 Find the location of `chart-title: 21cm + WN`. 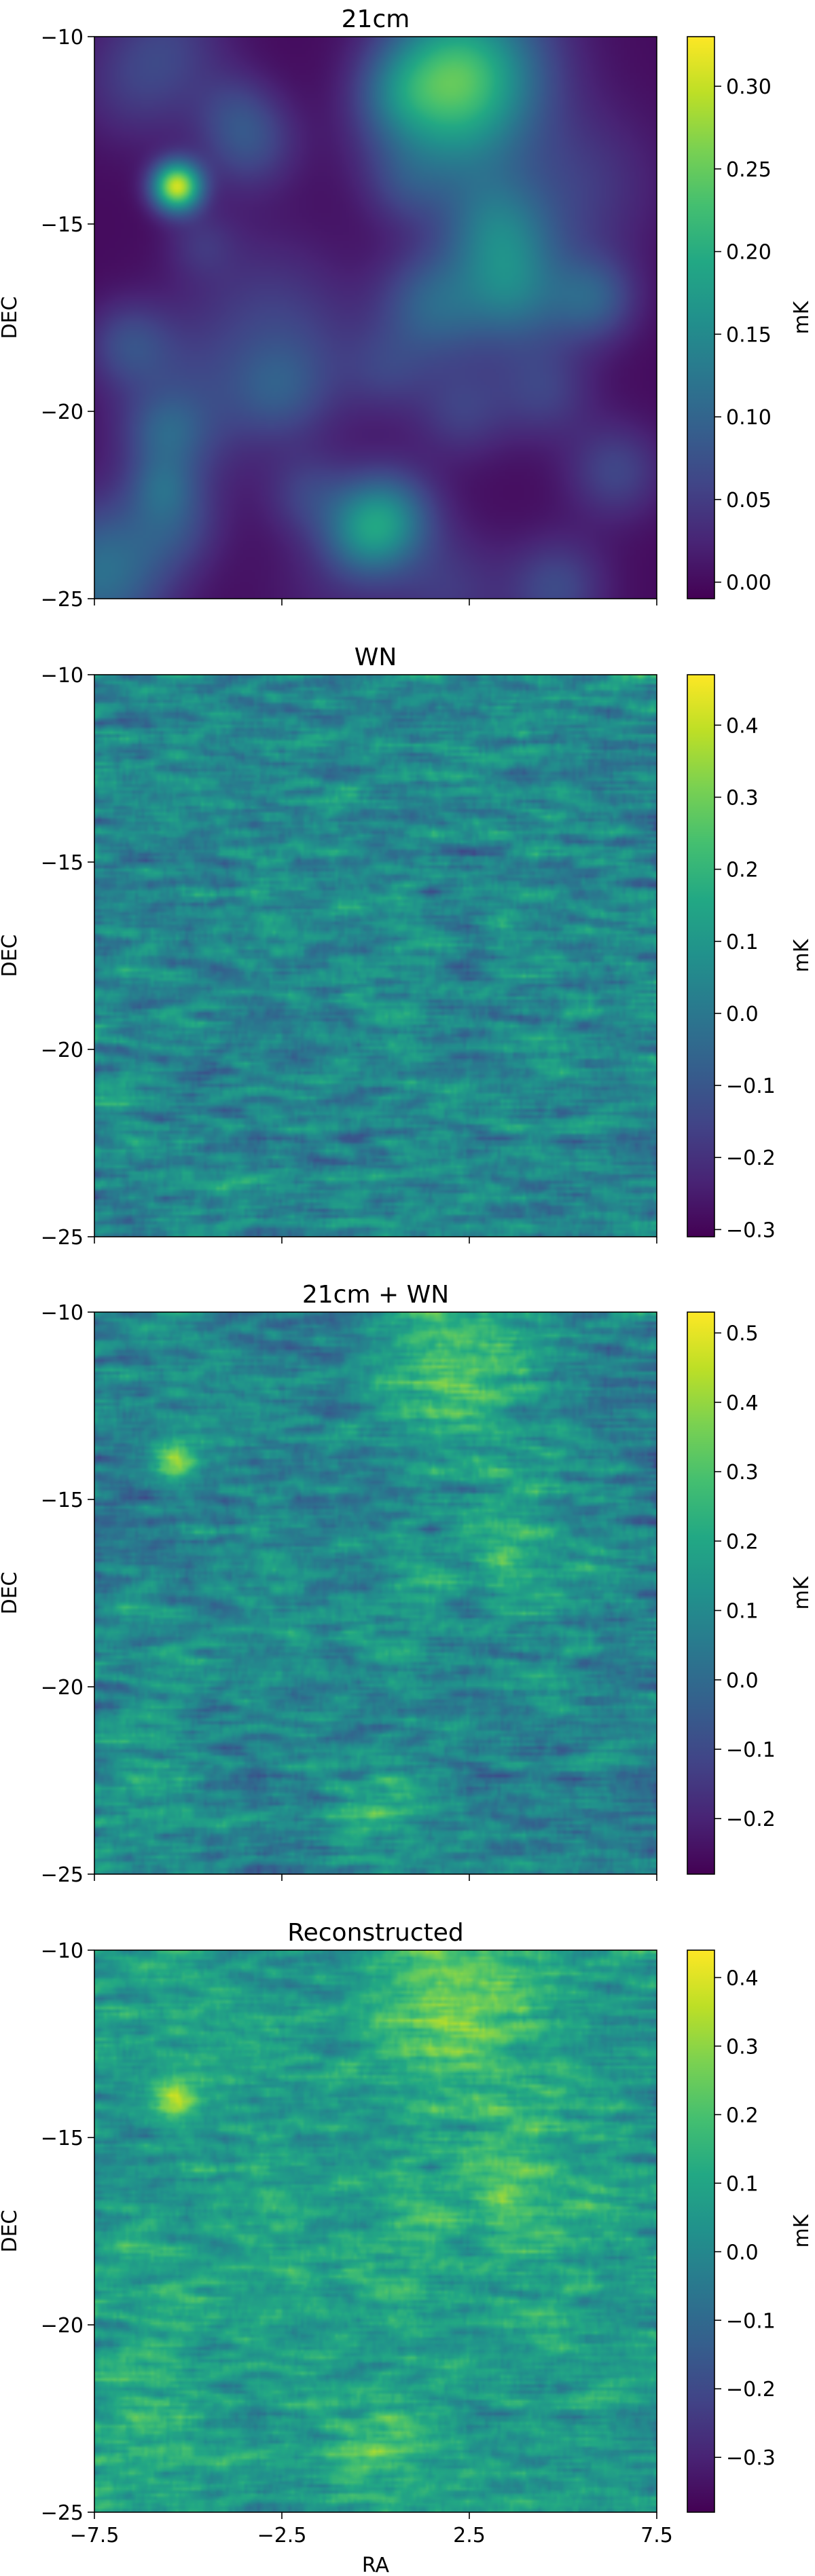

chart-title: 21cm + WN is located at coordinates (375, 1295).